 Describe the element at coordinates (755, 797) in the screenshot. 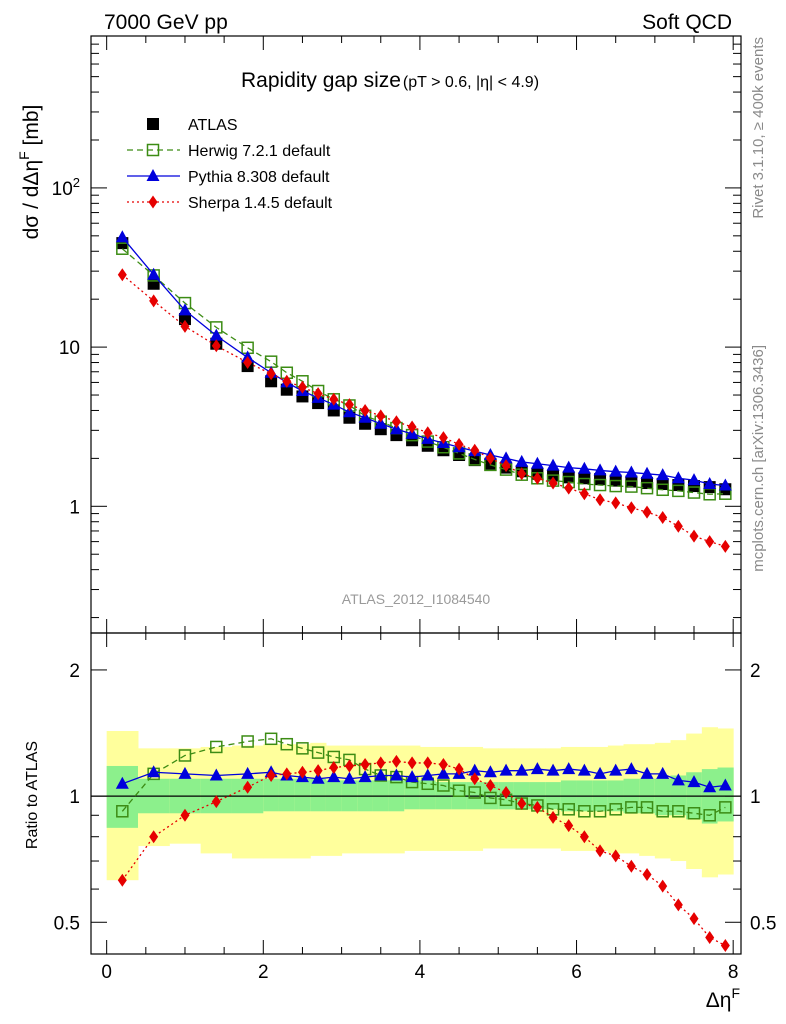

I see `y-tick-label-right: 1` at that location.